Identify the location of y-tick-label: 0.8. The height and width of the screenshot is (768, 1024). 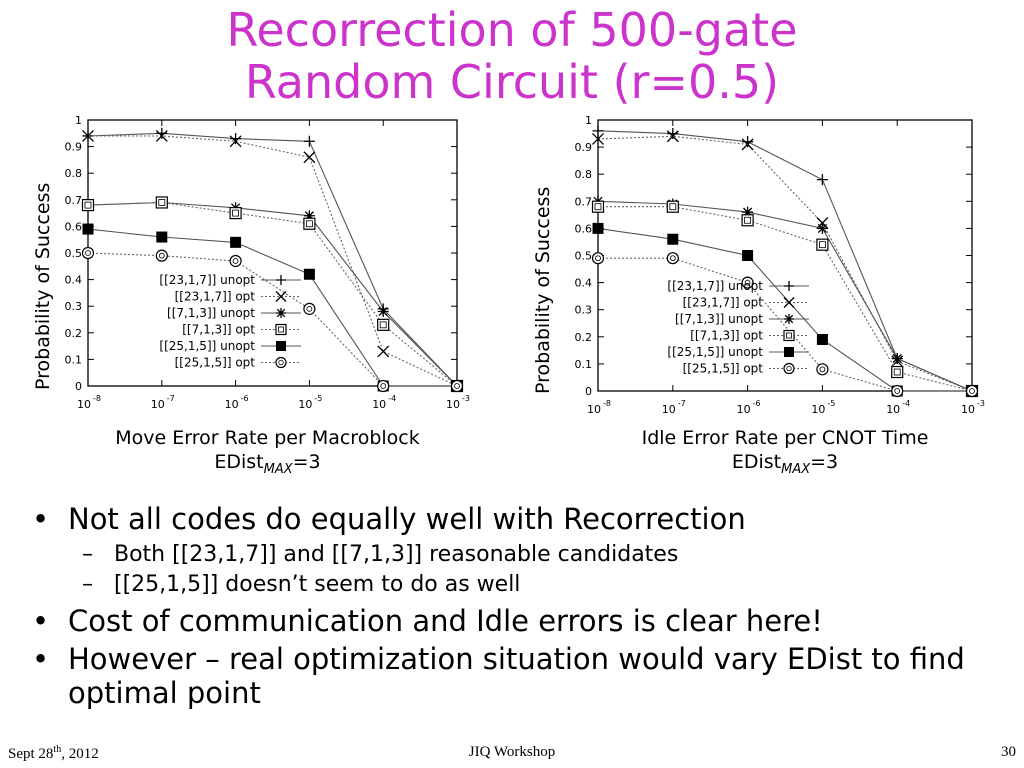
(74, 173).